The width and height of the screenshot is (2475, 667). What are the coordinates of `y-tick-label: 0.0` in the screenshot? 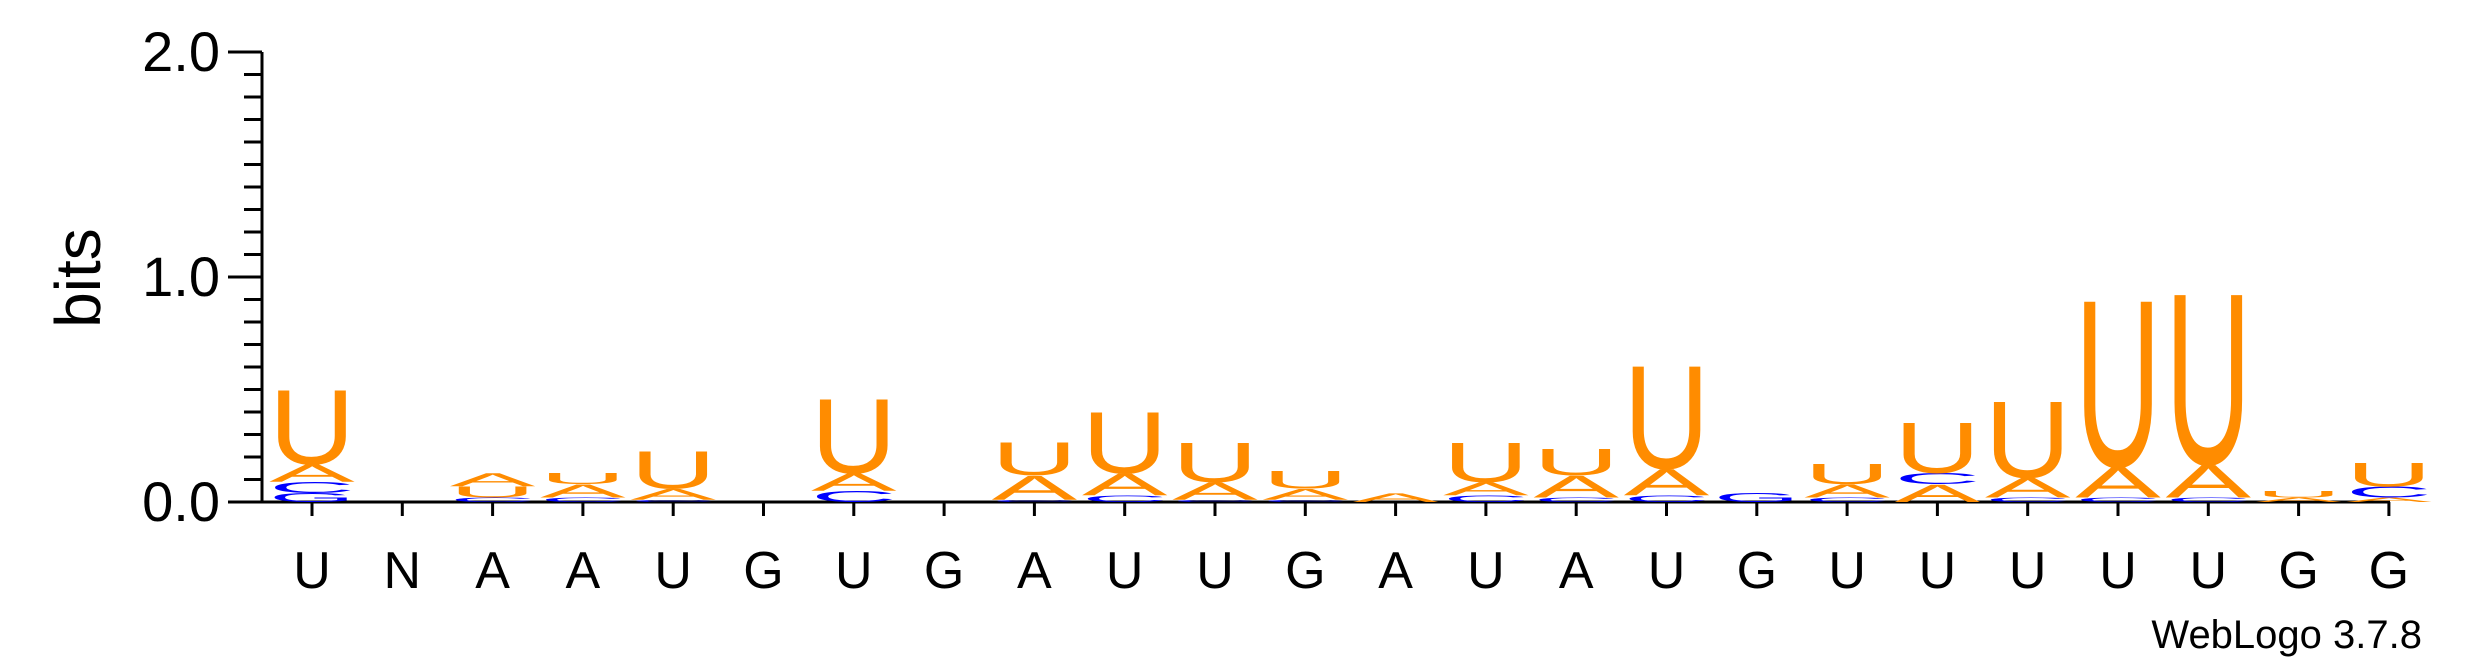 It's located at (181, 501).